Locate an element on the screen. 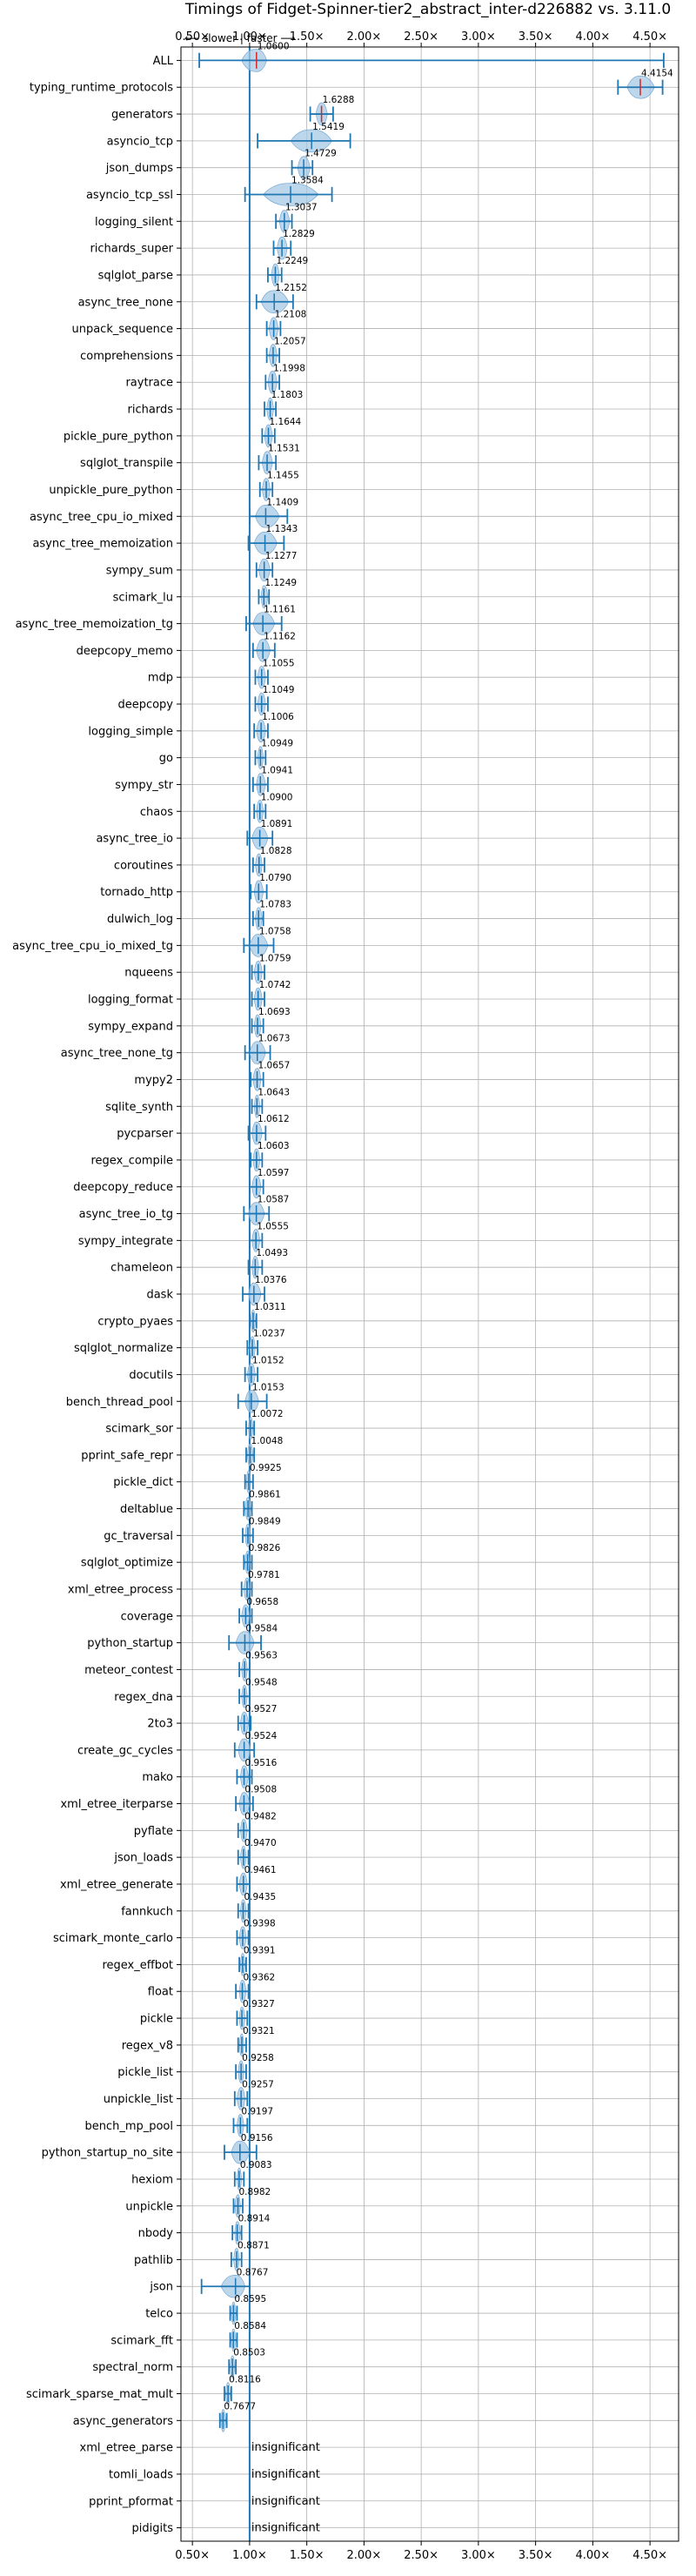  value-label: 0.8914 is located at coordinates (254, 2219).